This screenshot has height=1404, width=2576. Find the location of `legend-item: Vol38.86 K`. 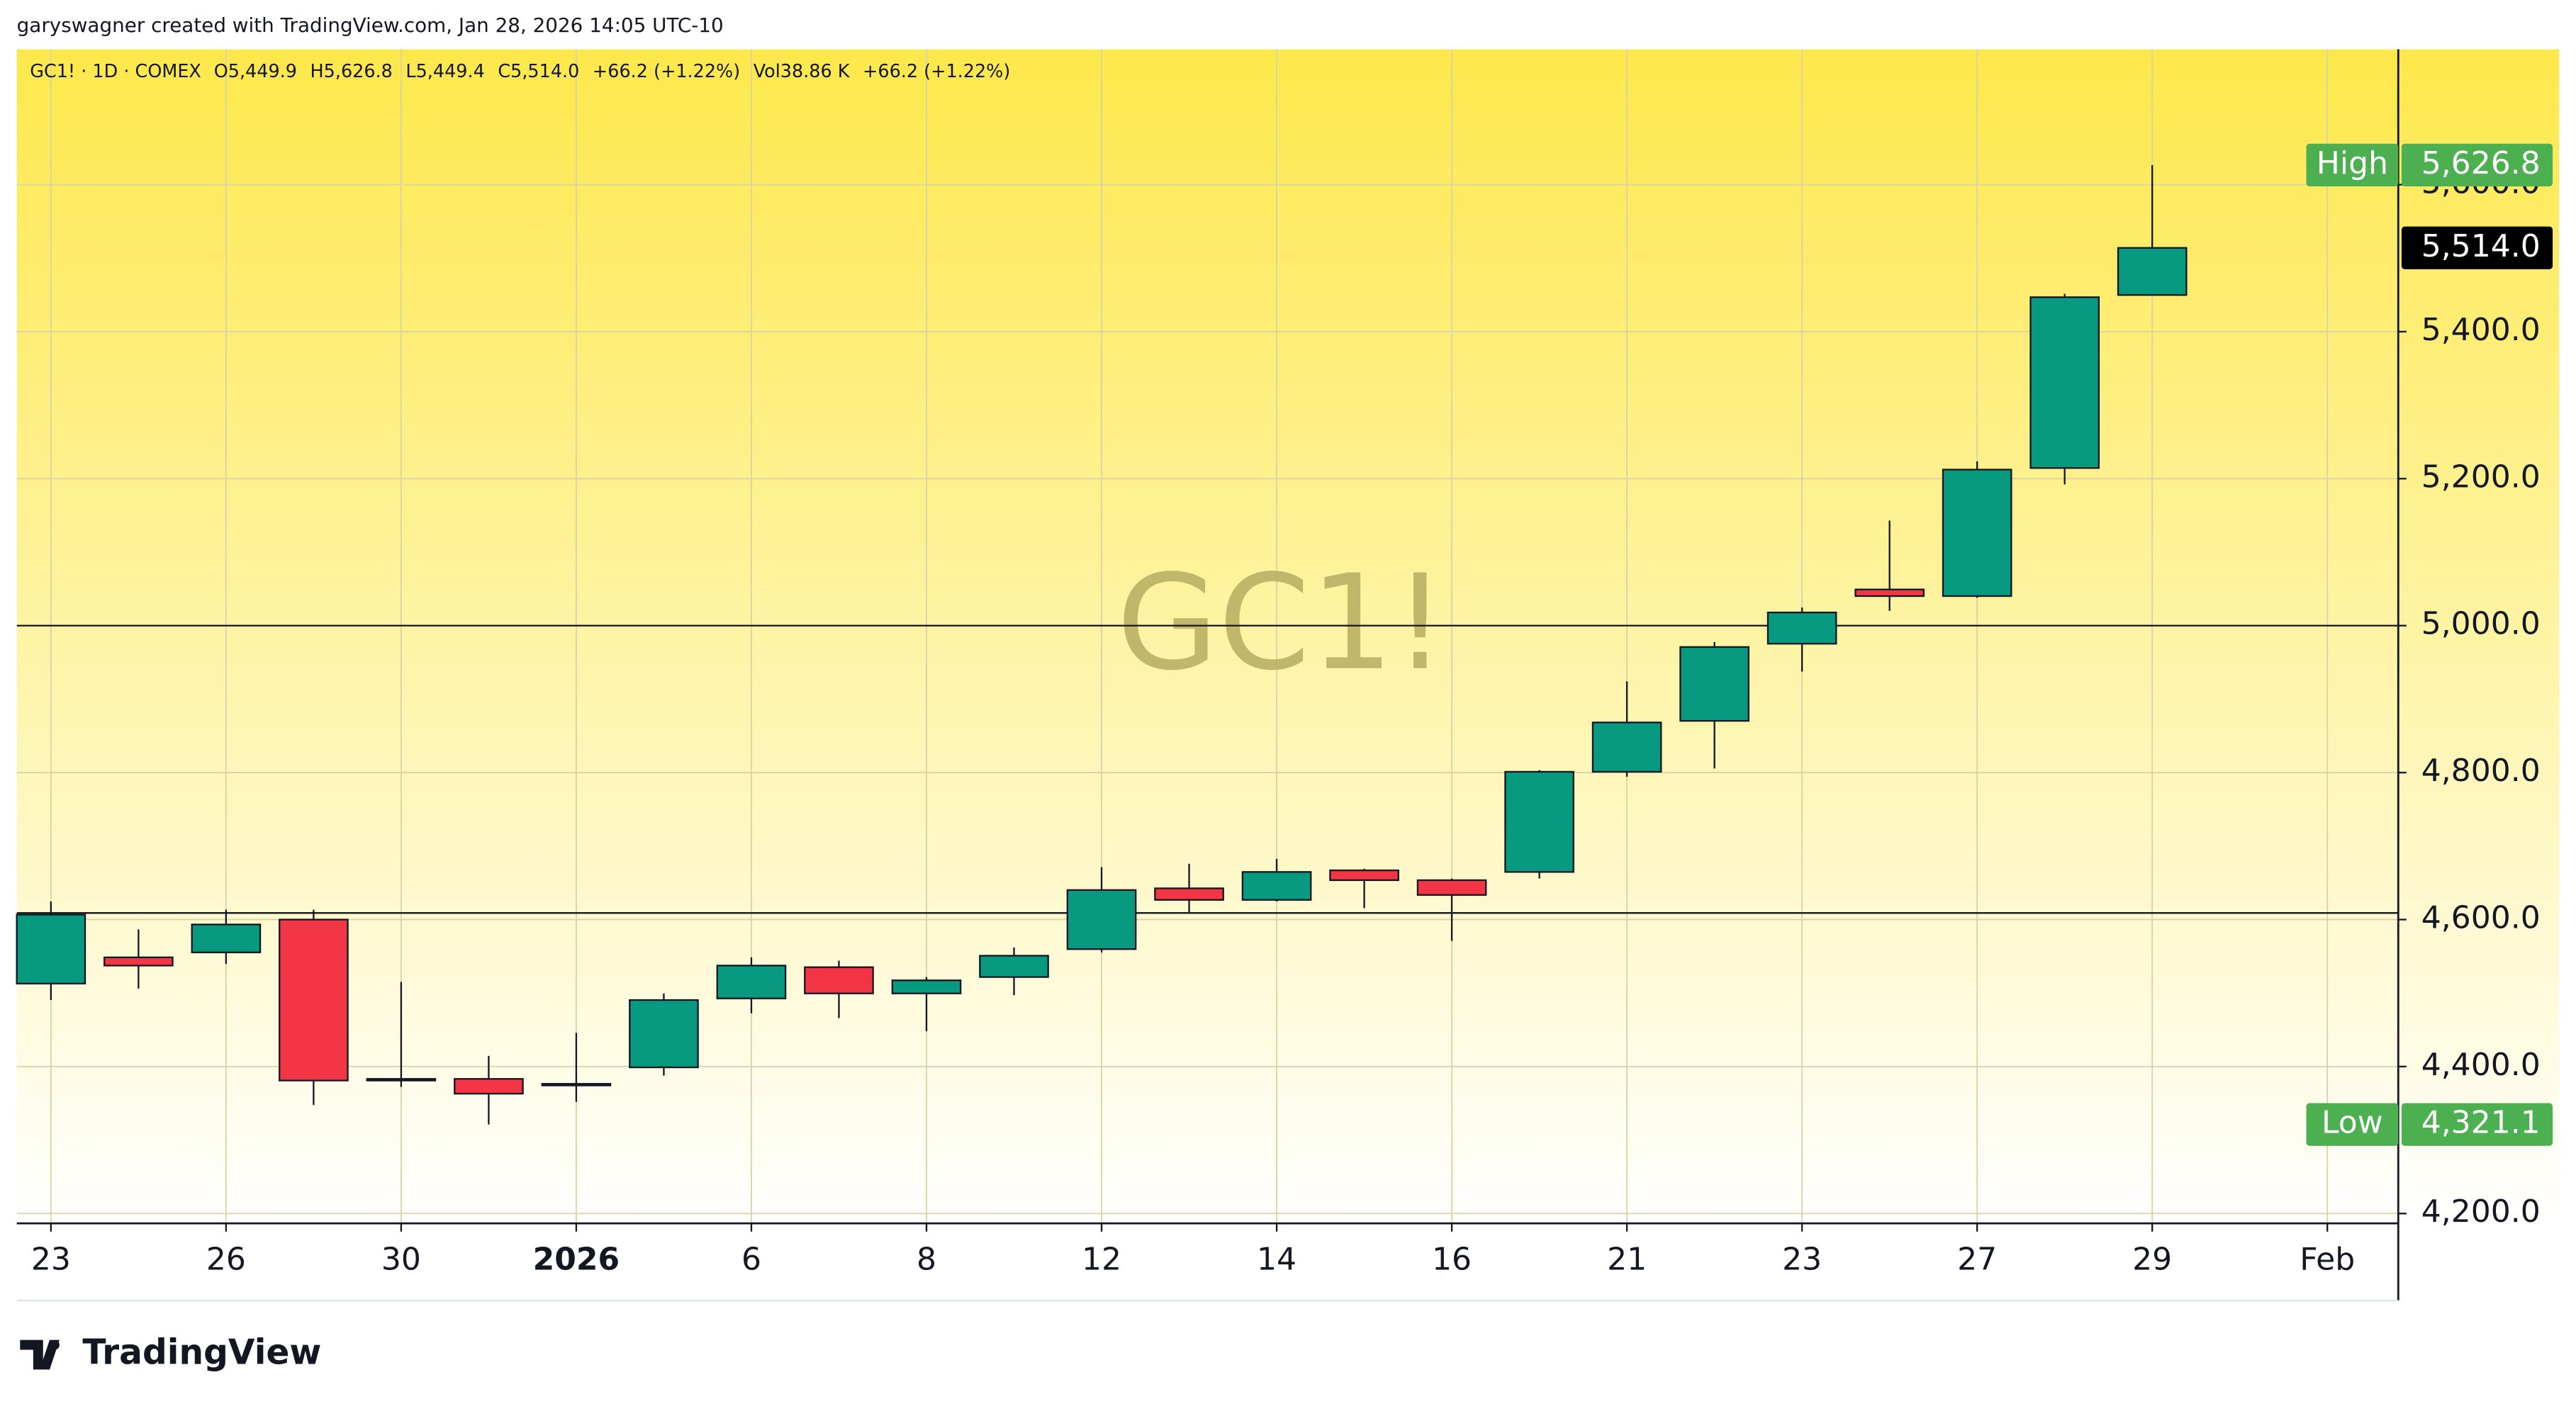

legend-item: Vol38.86 K is located at coordinates (803, 71).